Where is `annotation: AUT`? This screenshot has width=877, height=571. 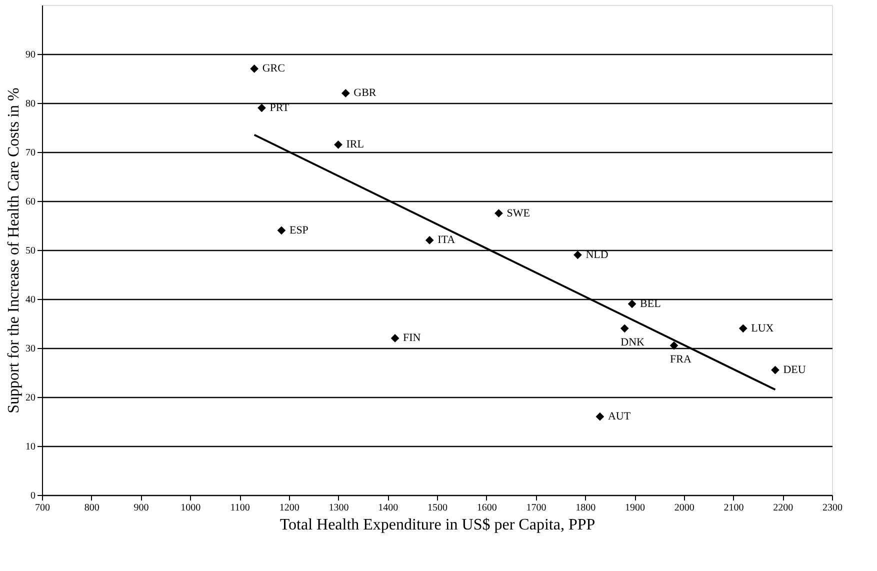
annotation: AUT is located at coordinates (619, 416).